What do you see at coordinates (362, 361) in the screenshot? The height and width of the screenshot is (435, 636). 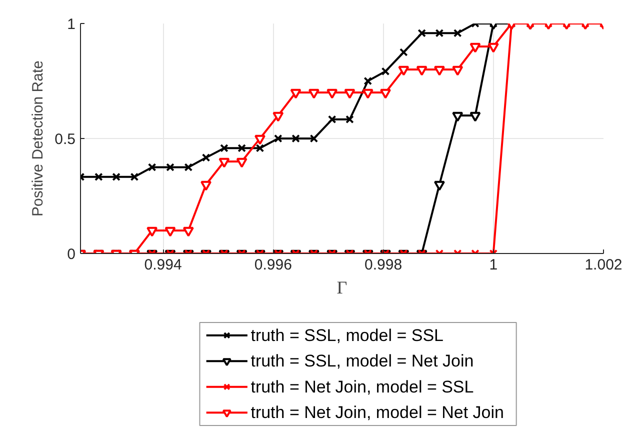 I see `legend-label: truth = SSL, model = Net Join` at bounding box center [362, 361].